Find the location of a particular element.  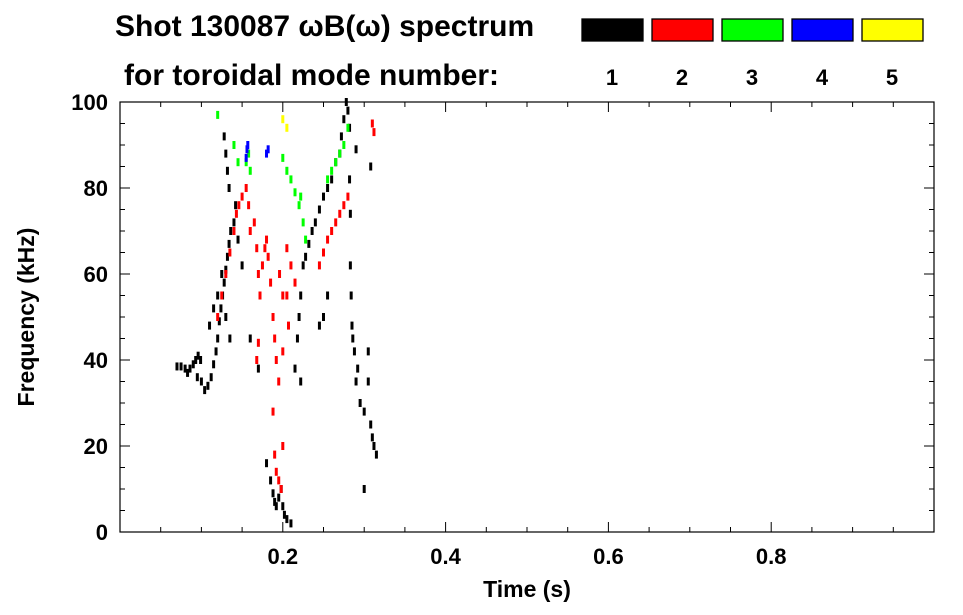

x-tick-label: 0.2 is located at coordinates (283, 556).